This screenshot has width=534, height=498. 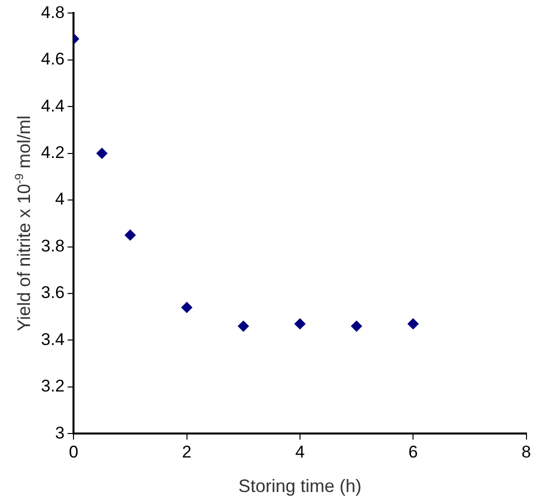 What do you see at coordinates (23, 224) in the screenshot?
I see `y-axis-title: Yield of nitrite x 10-9 mol/ml` at bounding box center [23, 224].